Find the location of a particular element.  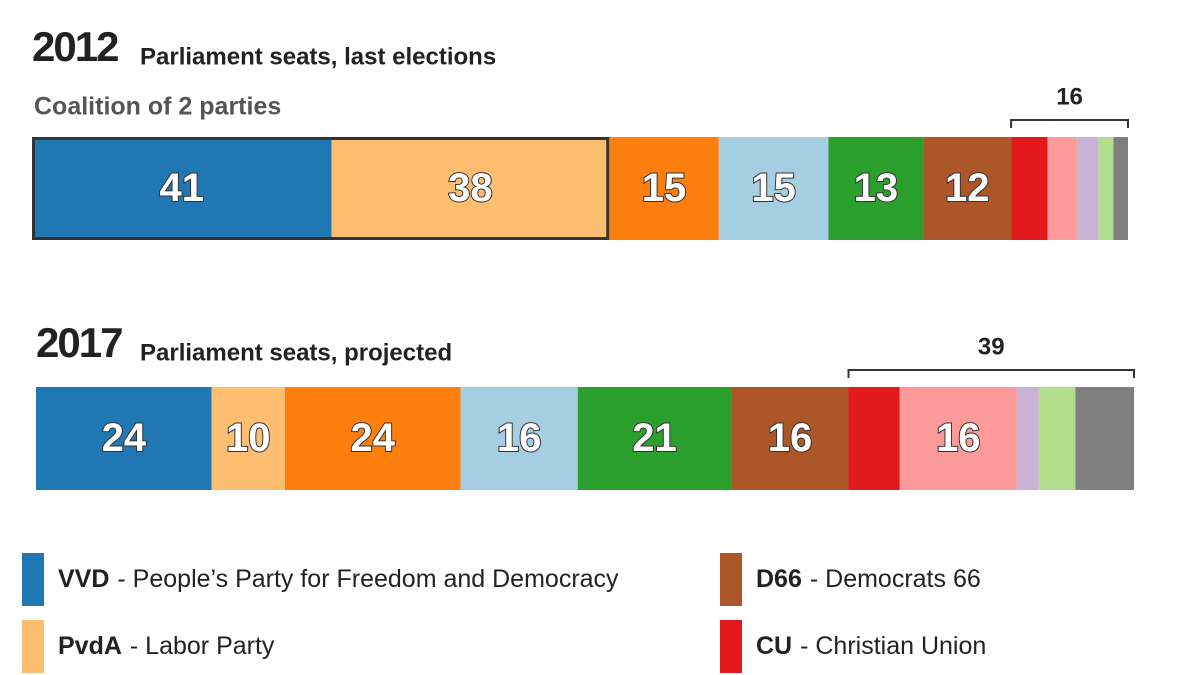

chart-title: Parliament seats, projected is located at coordinates (296, 352).